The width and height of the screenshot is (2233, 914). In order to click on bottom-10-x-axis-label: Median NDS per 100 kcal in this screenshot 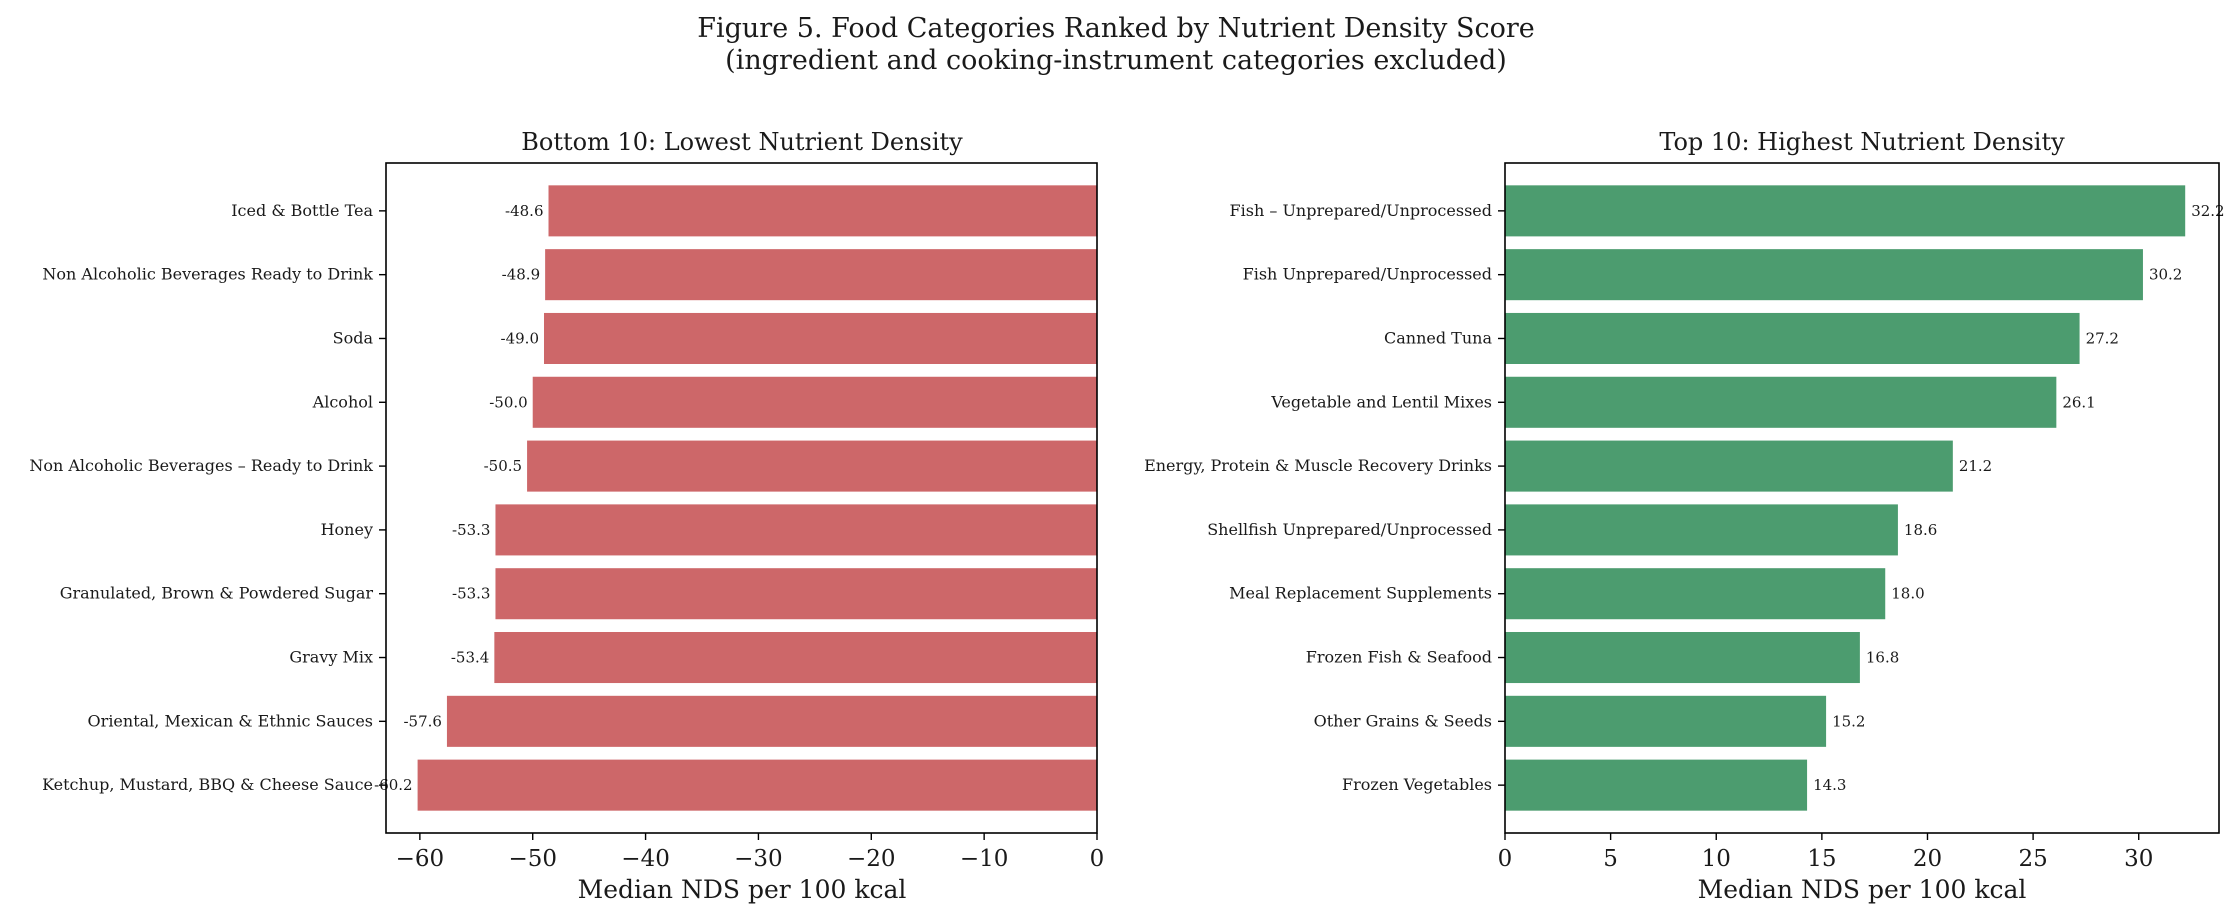, I will do `click(742, 889)`.